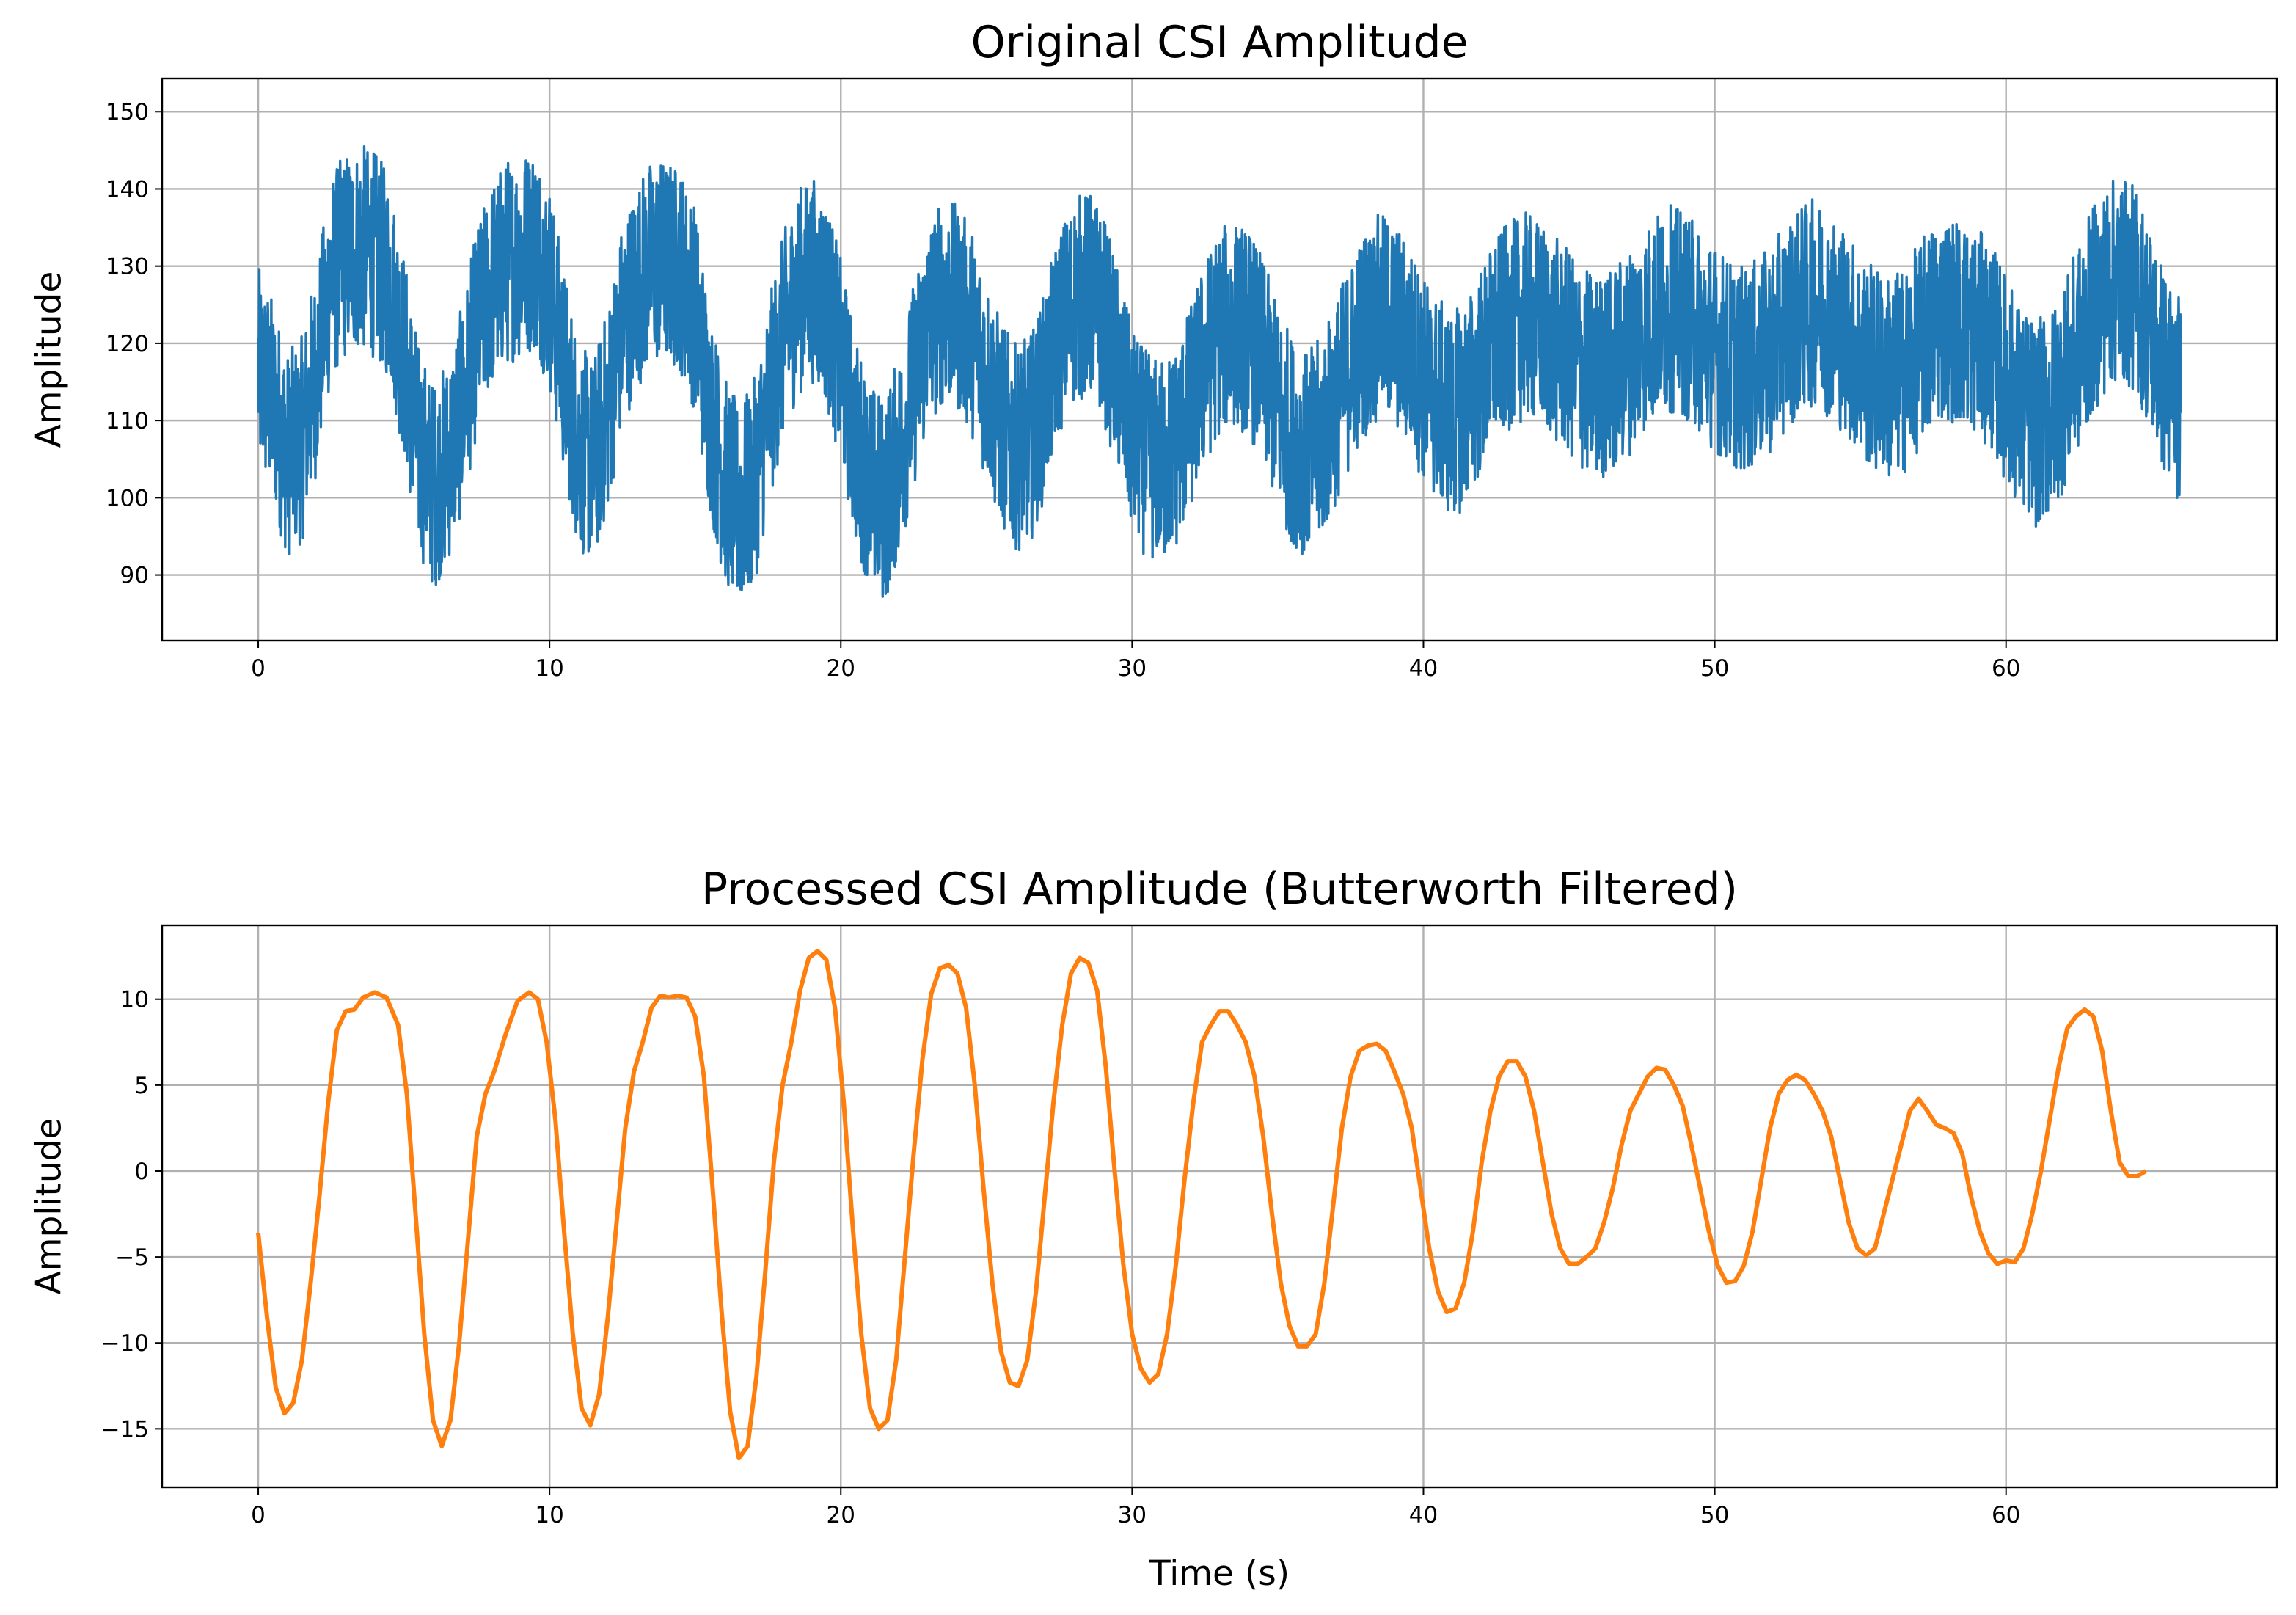  Describe the element at coordinates (127, 189) in the screenshot. I see `y-tick-label: 140` at that location.